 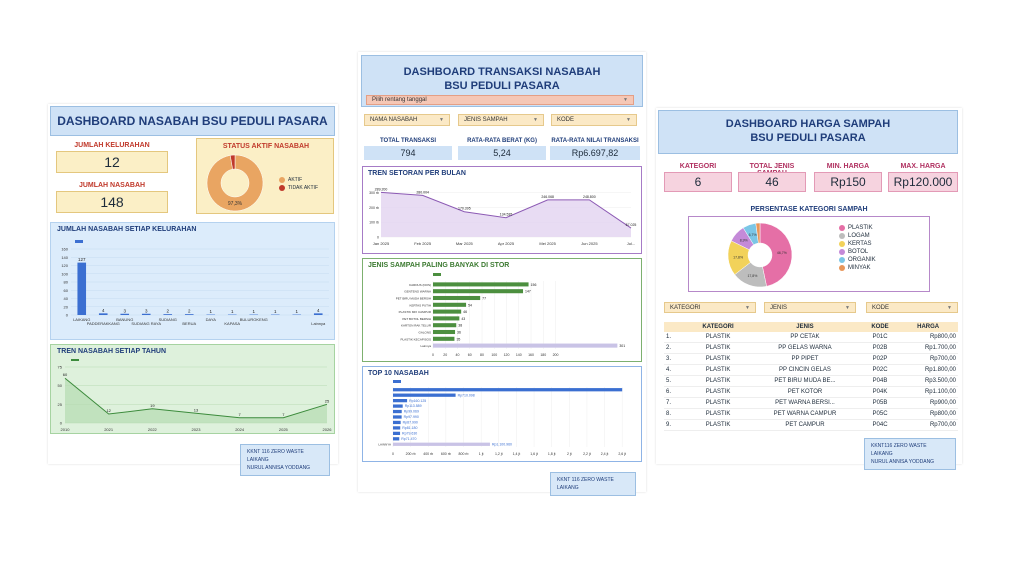 I want to click on table-row: 3. PLASTIK PP PIPET P02P Rp700,00, so click(x=811, y=359).